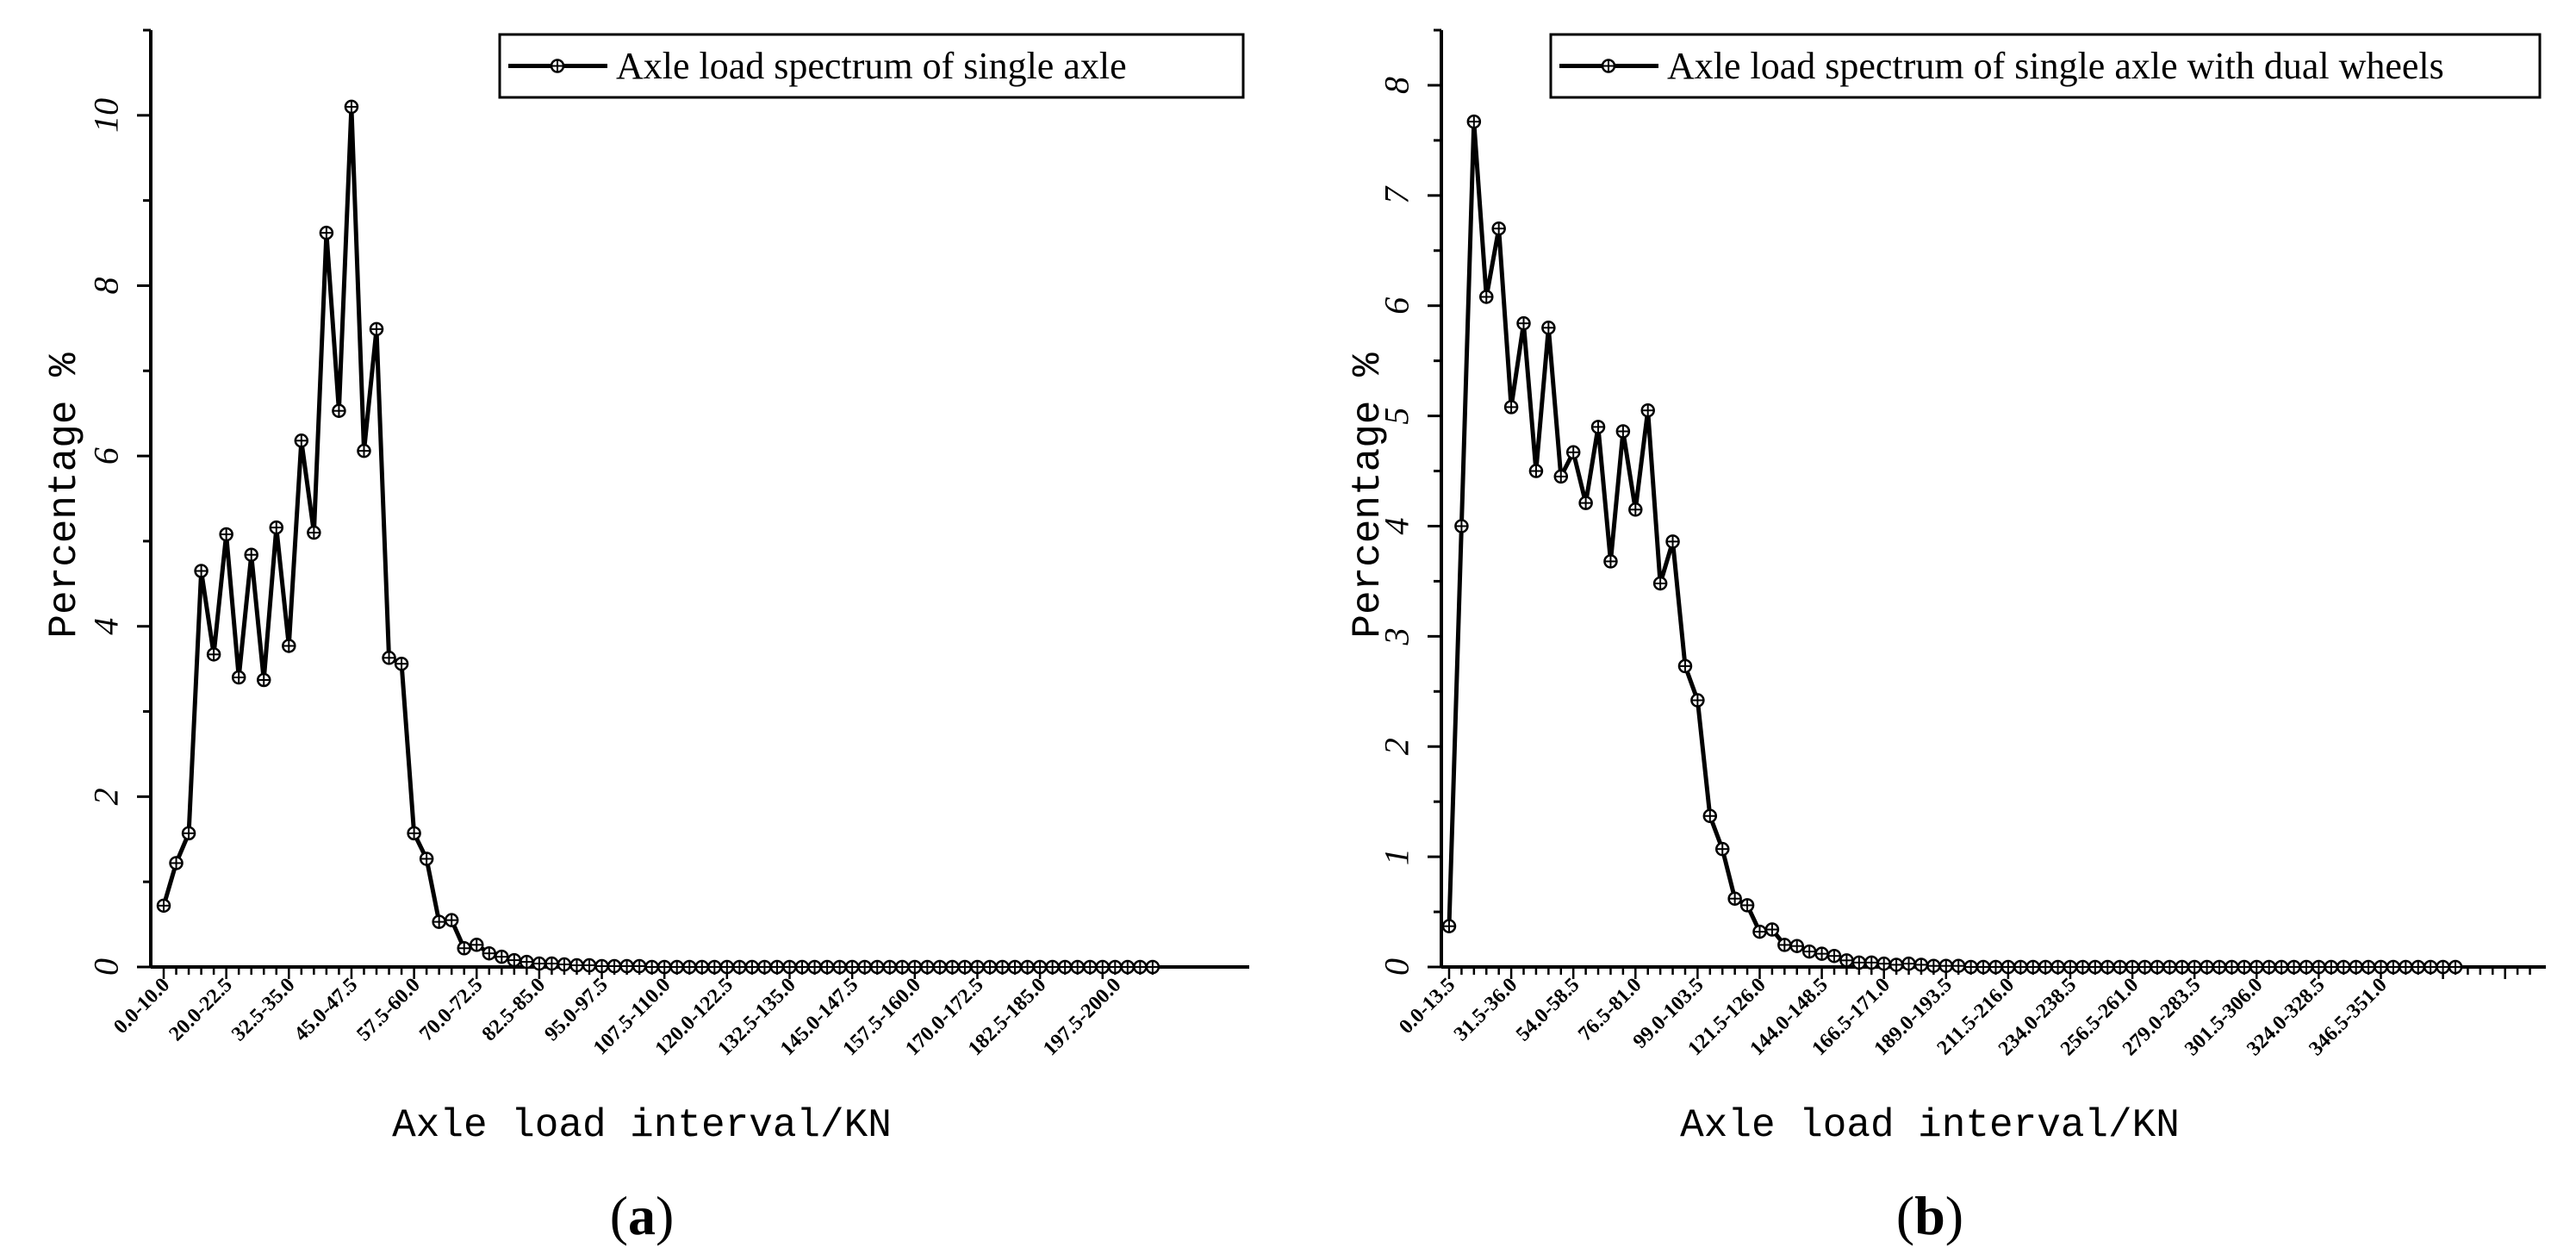 This screenshot has width=2576, height=1260. I want to click on y-tick-label: 8, so click(107, 286).